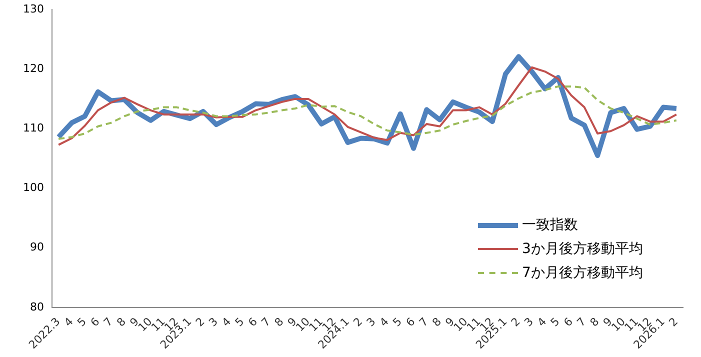 The width and height of the screenshot is (701, 357). Describe the element at coordinates (368, 112) in the screenshot. I see `line-series` at that location.